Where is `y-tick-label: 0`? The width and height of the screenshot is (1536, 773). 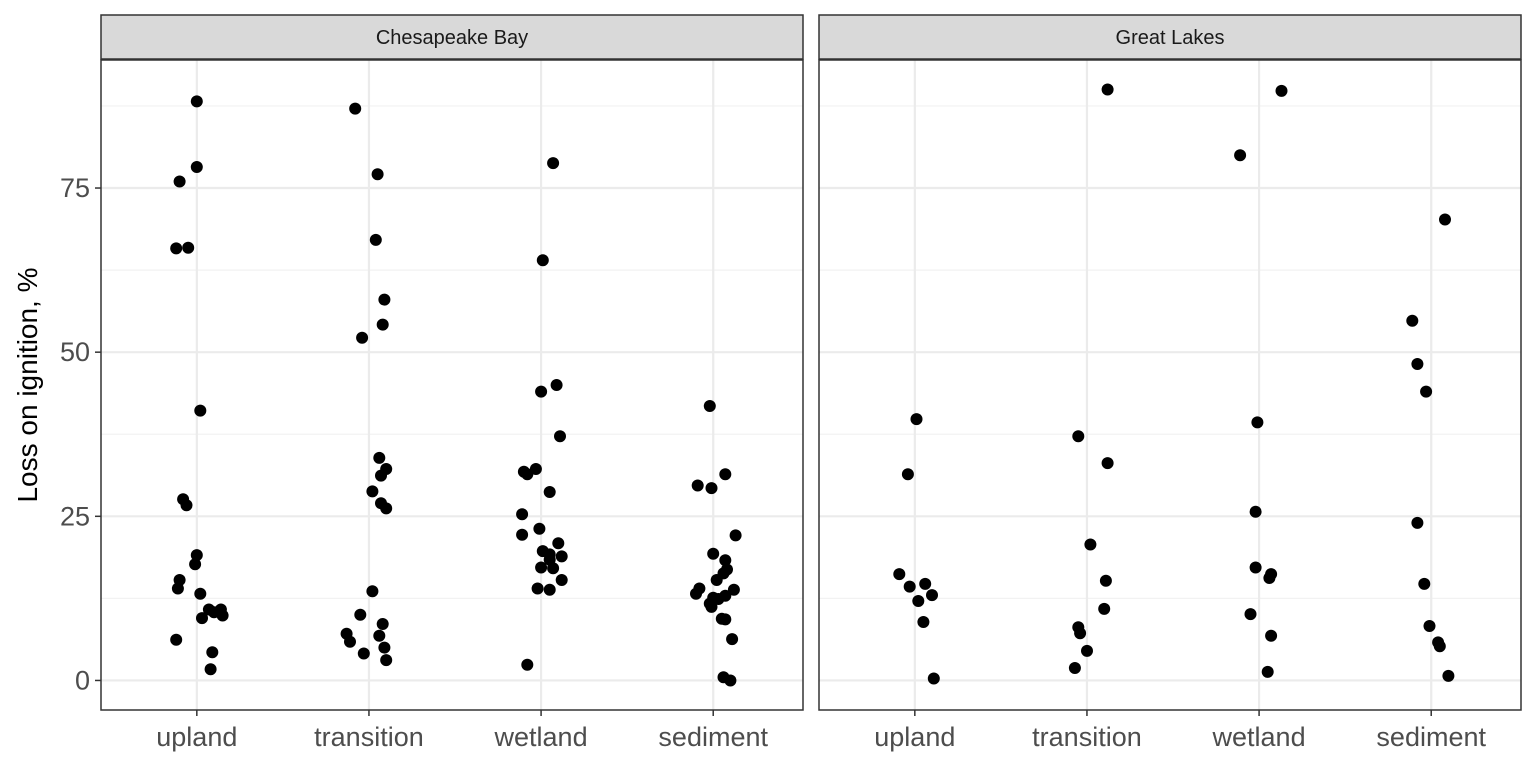
y-tick-label: 0 is located at coordinates (82, 680).